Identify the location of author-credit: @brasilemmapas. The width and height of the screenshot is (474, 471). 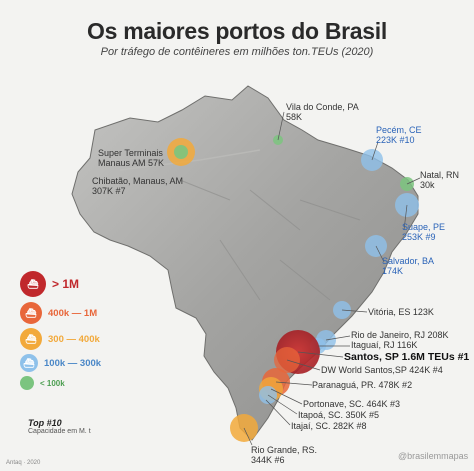
(433, 456).